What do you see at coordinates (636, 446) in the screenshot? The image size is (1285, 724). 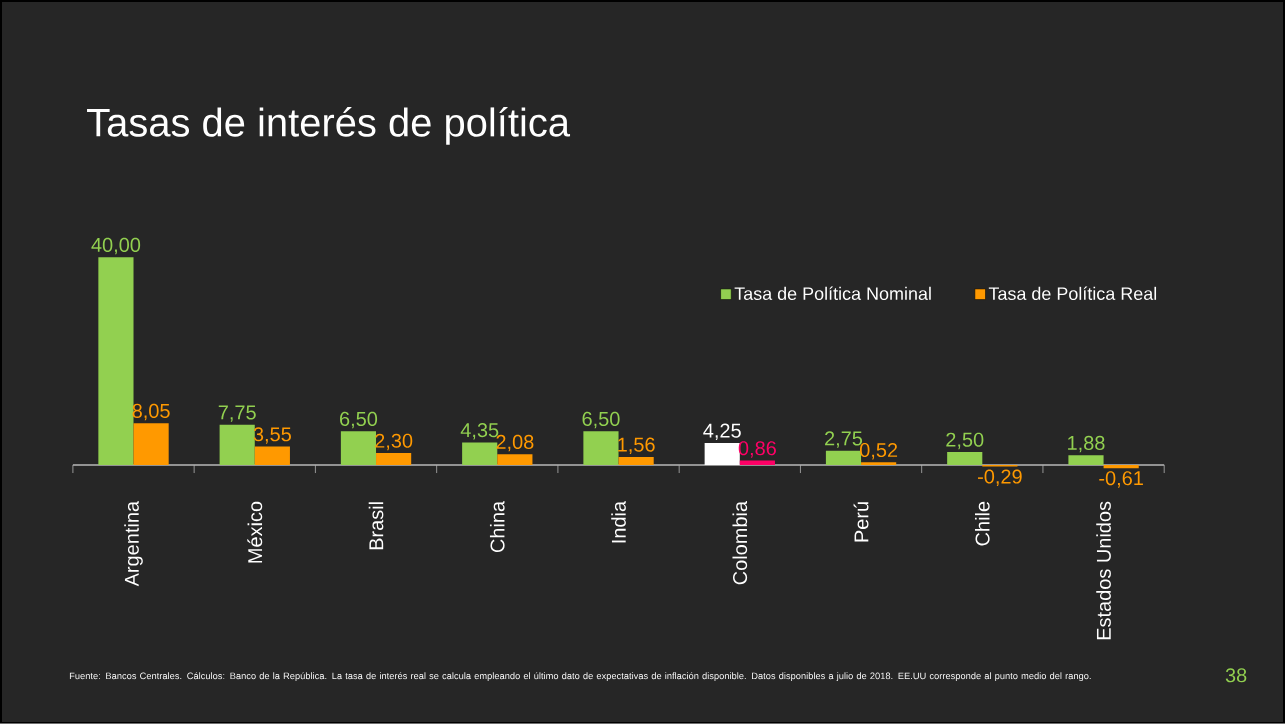 I see `data-label: 1,56` at bounding box center [636, 446].